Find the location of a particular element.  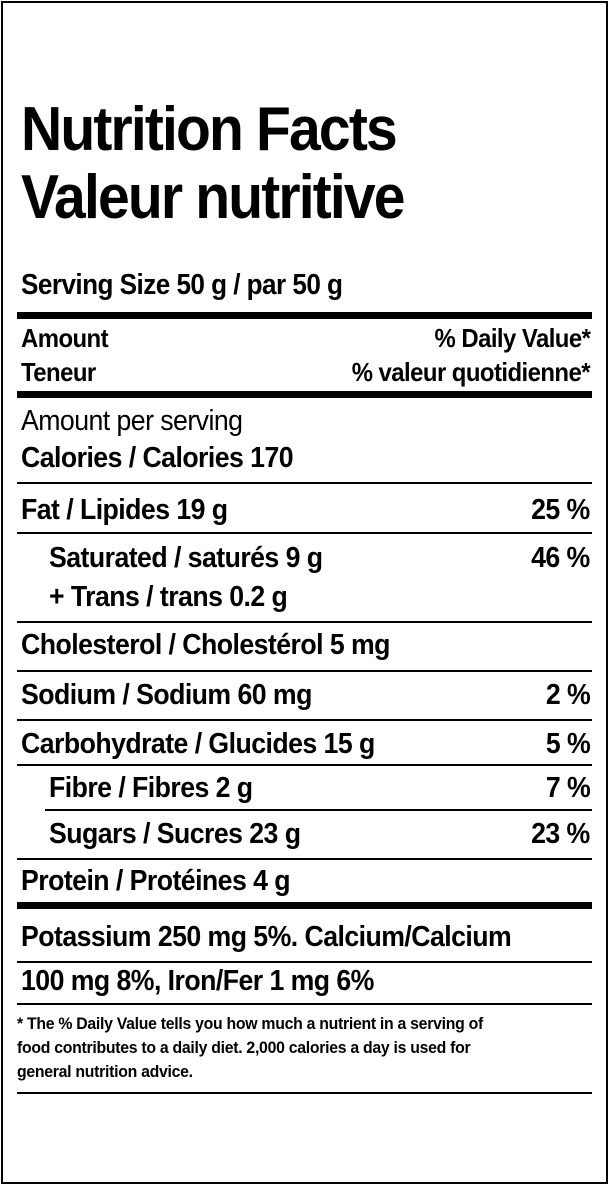

divider-thin-indented is located at coordinates (318, 810).